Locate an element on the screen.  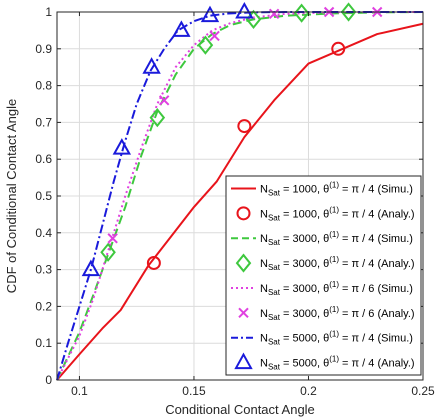
y-tick-label: 0.1 is located at coordinates (43, 343).